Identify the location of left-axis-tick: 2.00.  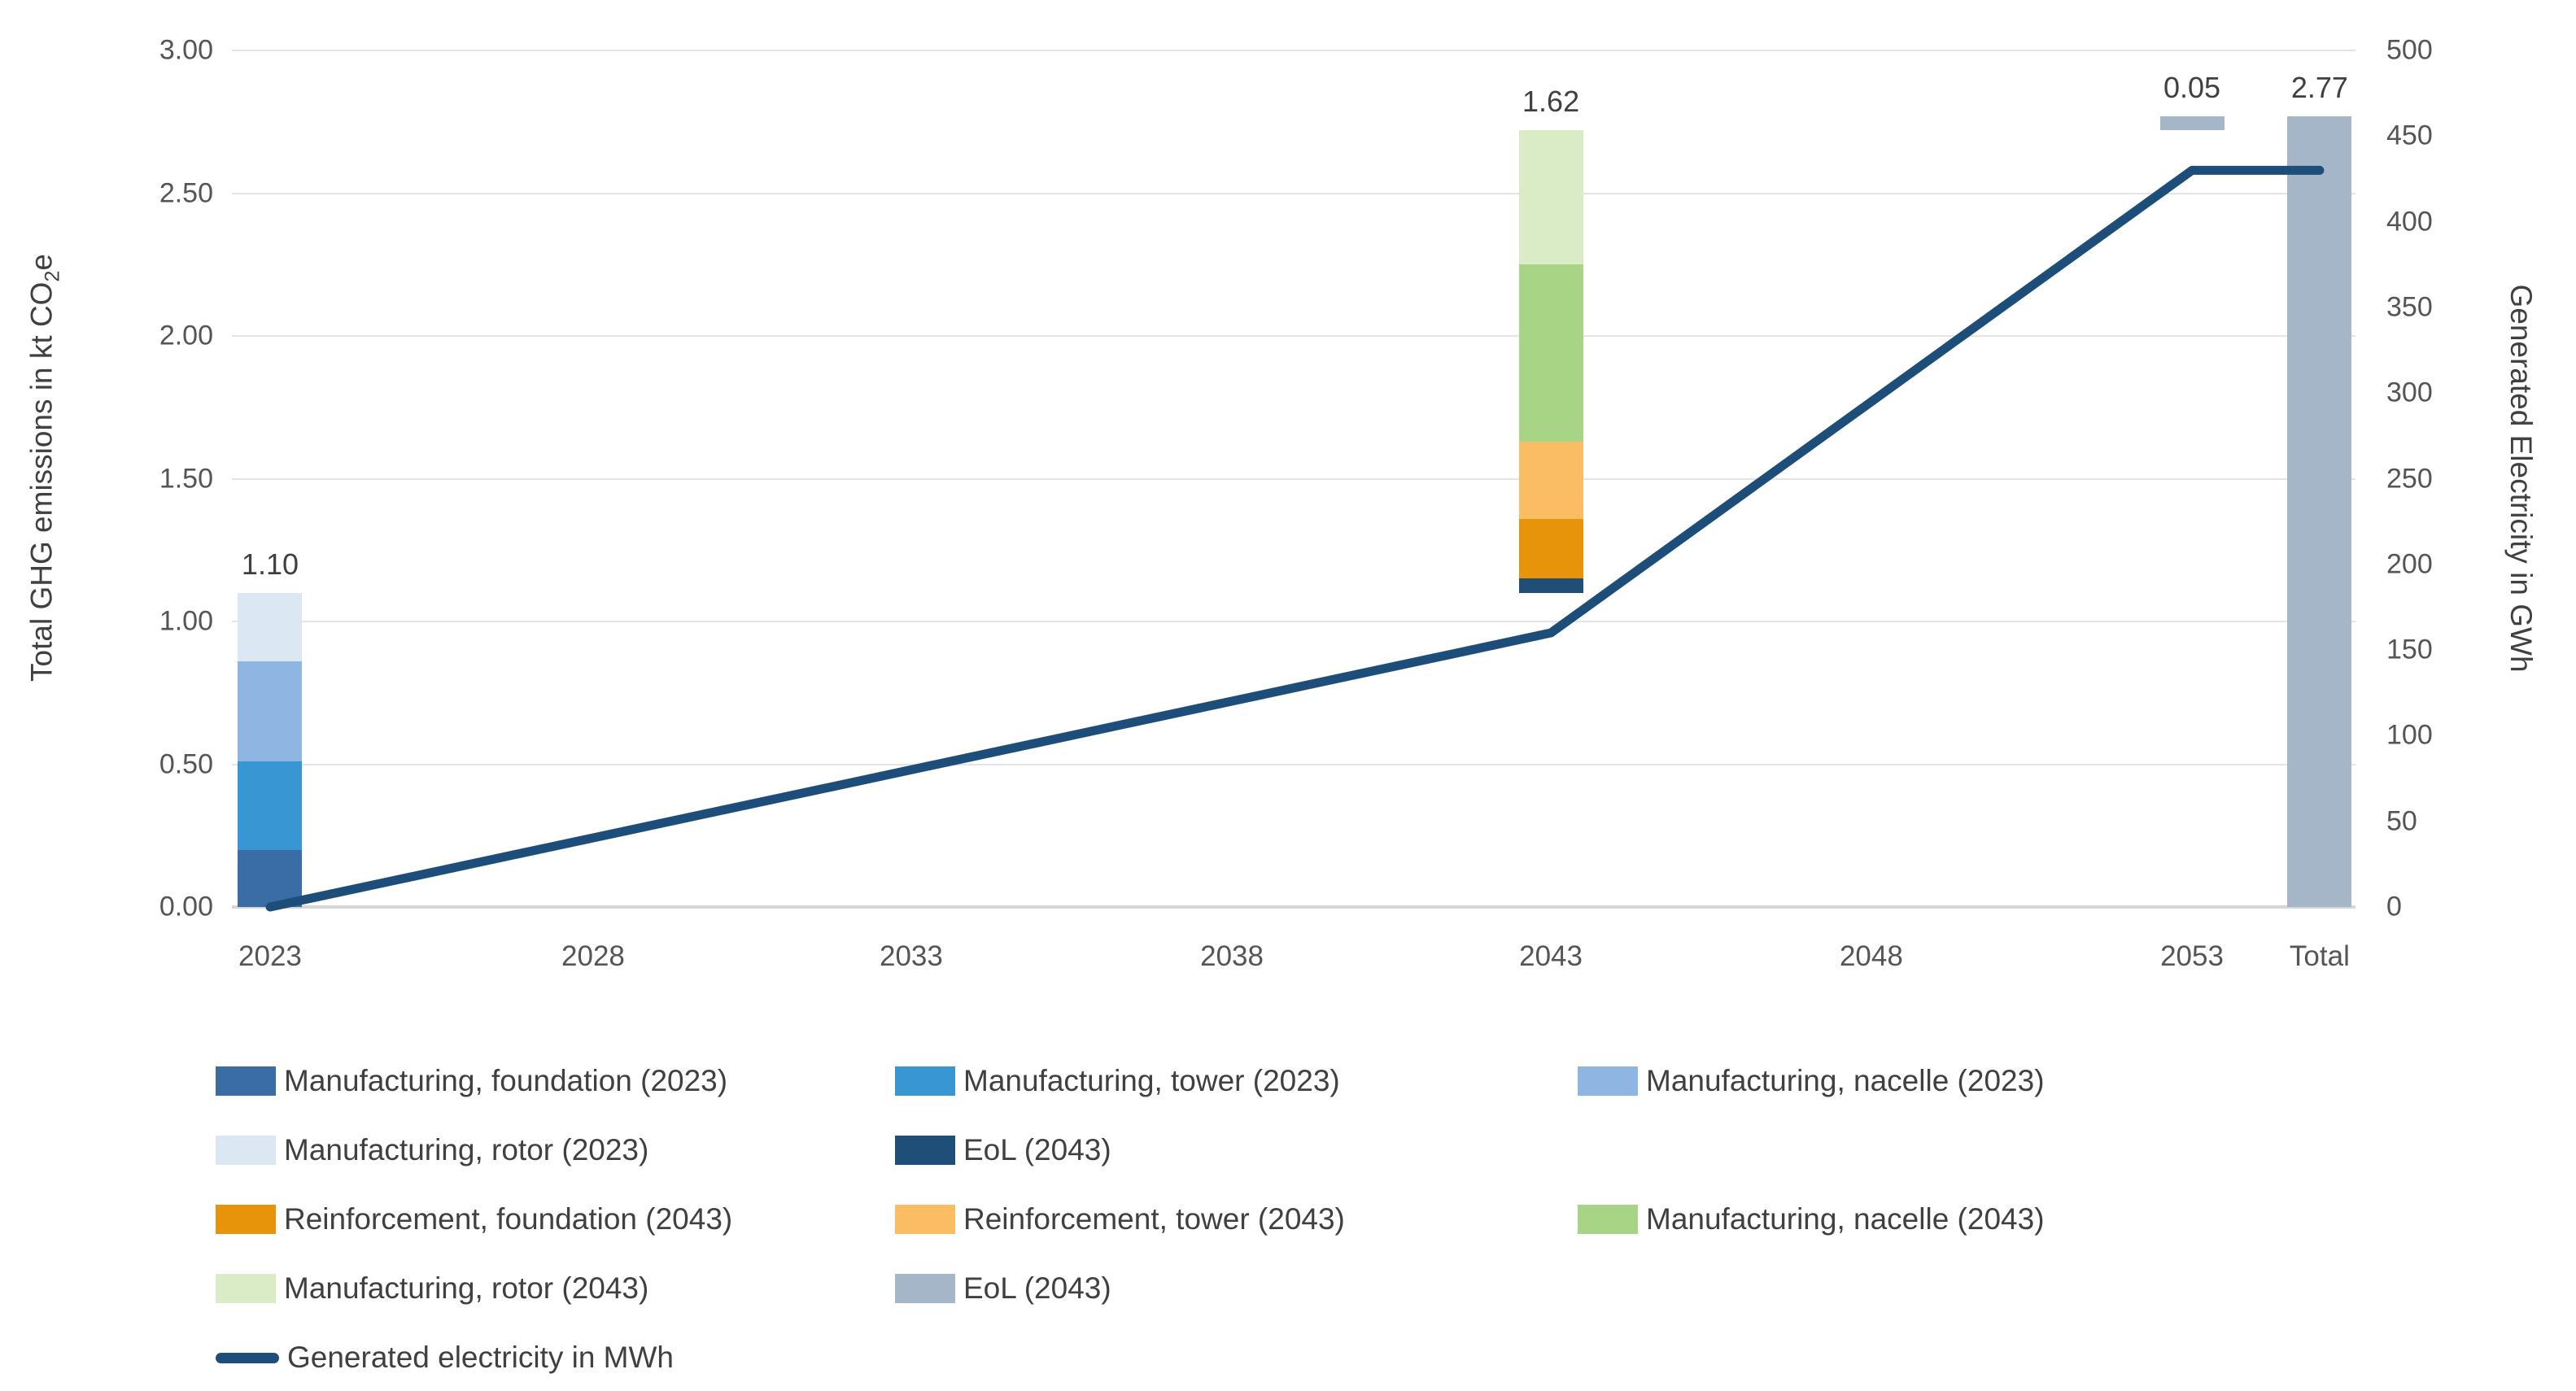
(186, 335).